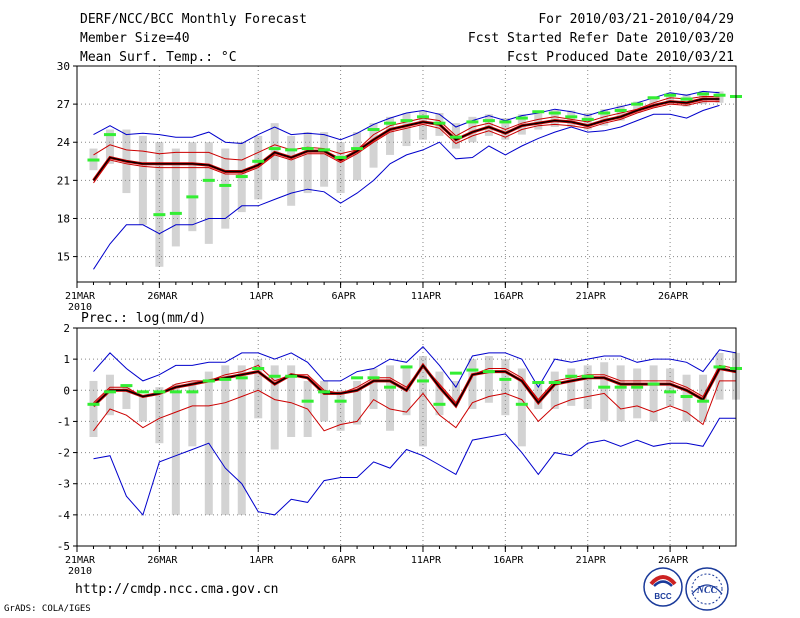 Image resolution: width=800 pixels, height=618 pixels. What do you see at coordinates (63, 104) in the screenshot?
I see `y-tick-label: 27` at bounding box center [63, 104].